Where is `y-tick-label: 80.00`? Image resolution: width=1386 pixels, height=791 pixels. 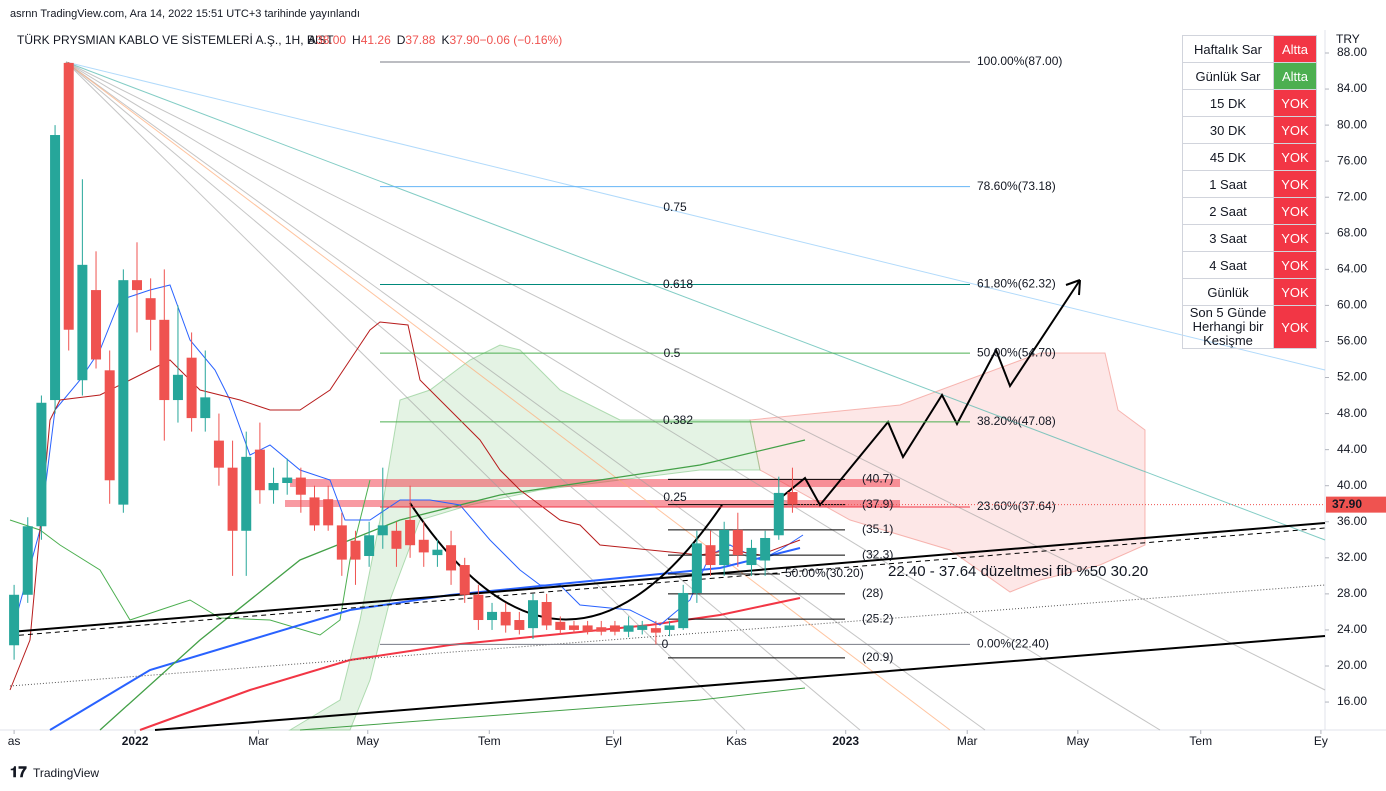
y-tick-label: 80.00 is located at coordinates (1352, 124).